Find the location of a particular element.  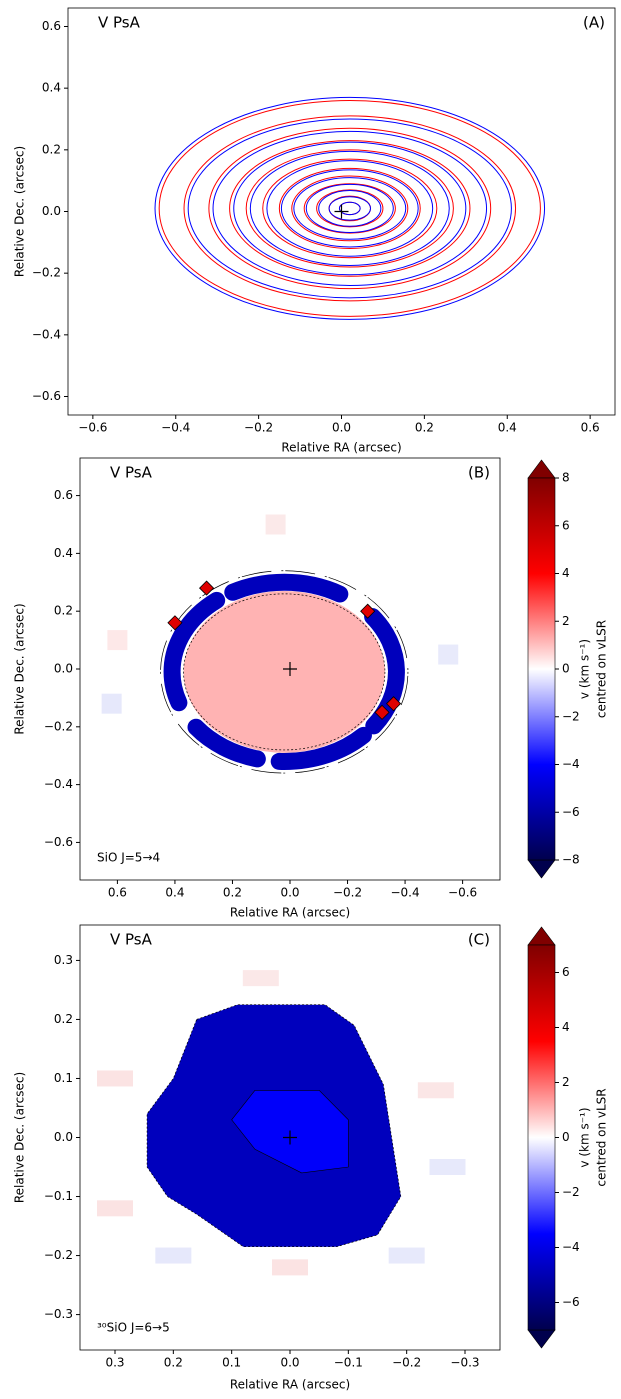

y-tick-label: 0.4 is located at coordinates (63, 553).